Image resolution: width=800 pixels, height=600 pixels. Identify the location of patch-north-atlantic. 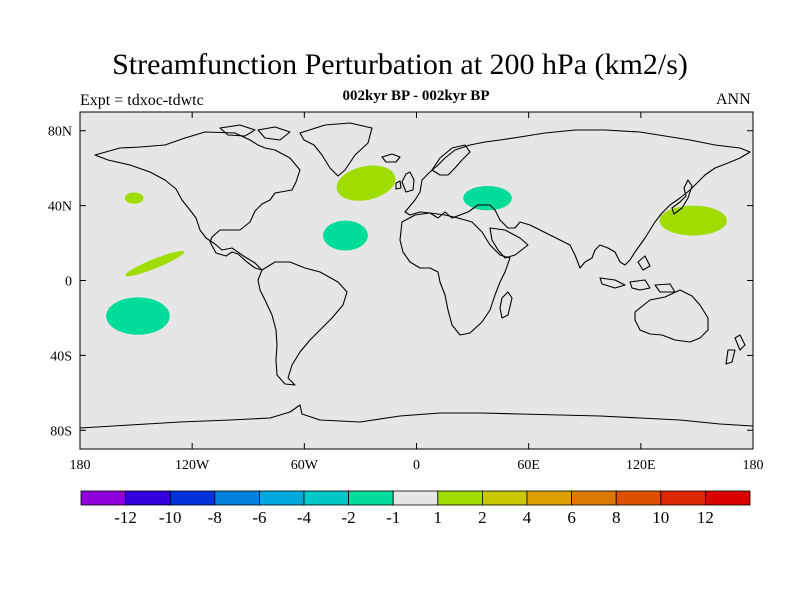
(366, 183).